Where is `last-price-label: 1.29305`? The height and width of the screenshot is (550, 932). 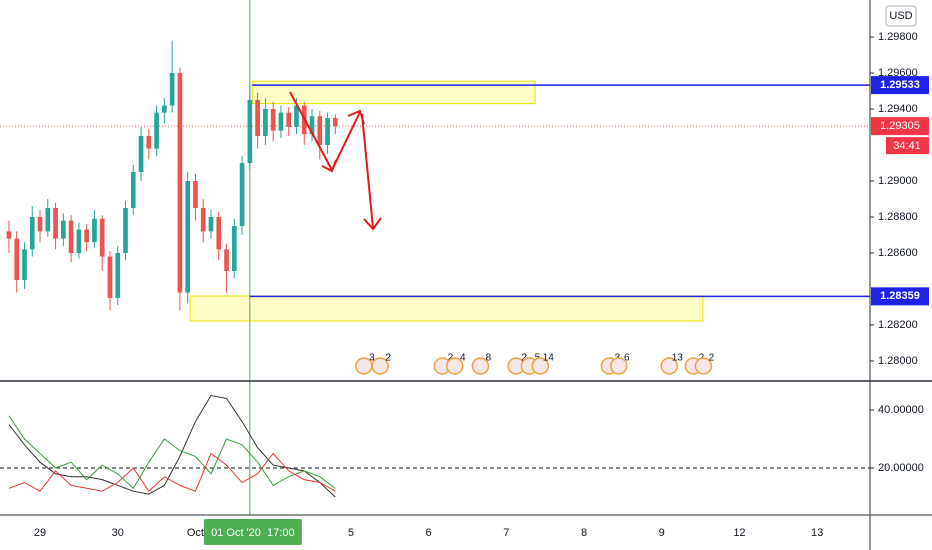 last-price-label: 1.29305 is located at coordinates (900, 126).